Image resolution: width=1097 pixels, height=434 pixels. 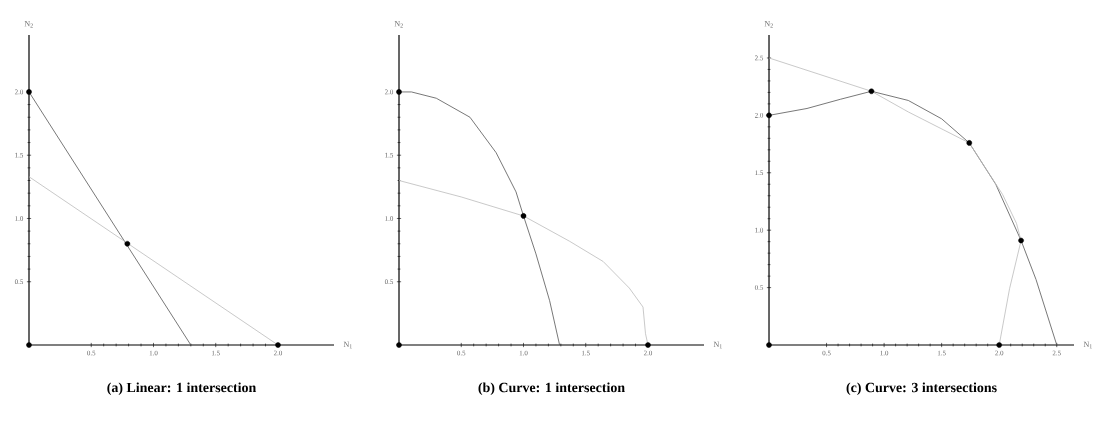 What do you see at coordinates (182, 389) in the screenshot?
I see `text: (a) Linear: 1 intersection` at bounding box center [182, 389].